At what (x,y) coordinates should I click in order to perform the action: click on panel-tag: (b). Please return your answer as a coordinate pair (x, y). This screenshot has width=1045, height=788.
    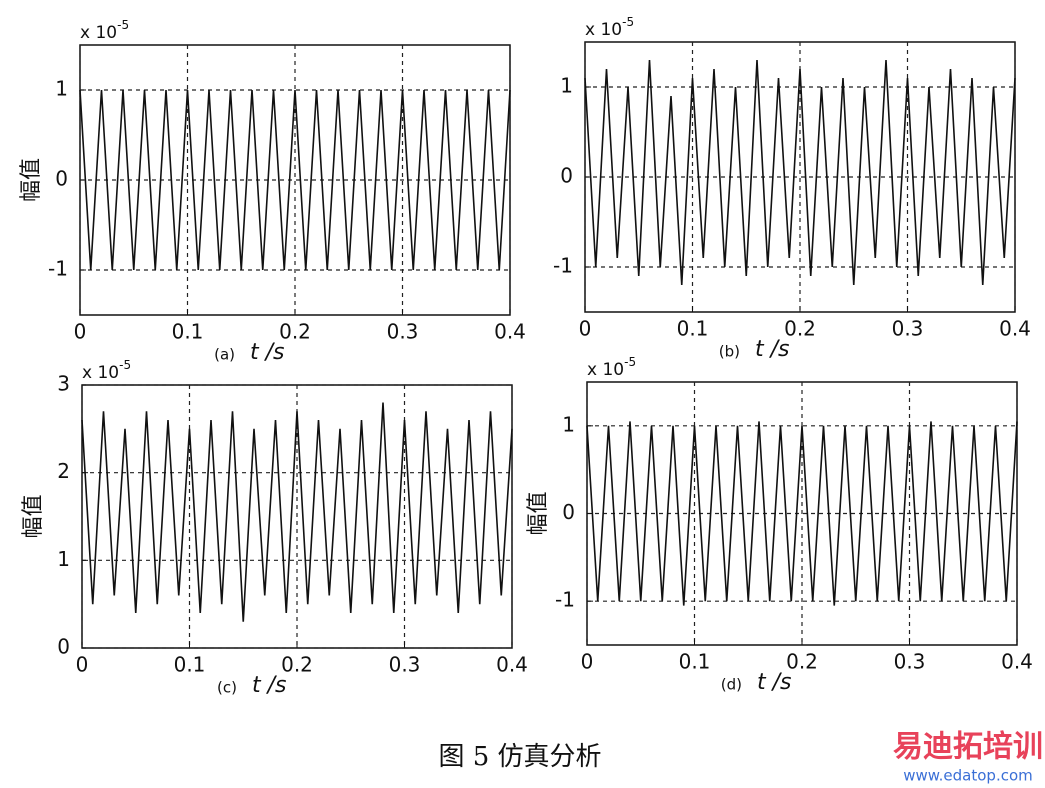
    Looking at the image, I should click on (729, 352).